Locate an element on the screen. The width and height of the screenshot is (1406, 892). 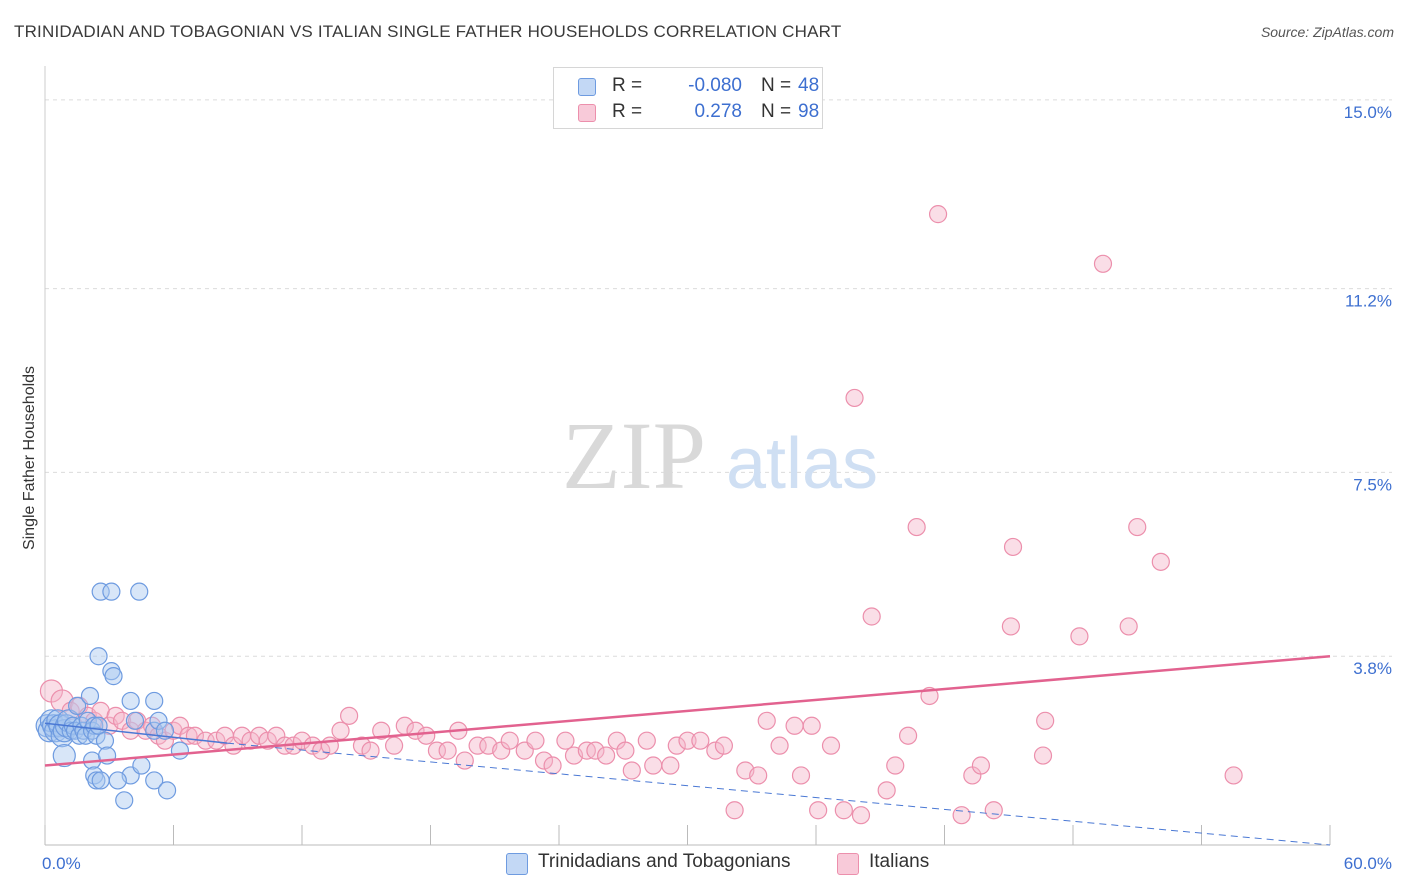
trend-line-trinidadian is located at coordinates (136, 733).